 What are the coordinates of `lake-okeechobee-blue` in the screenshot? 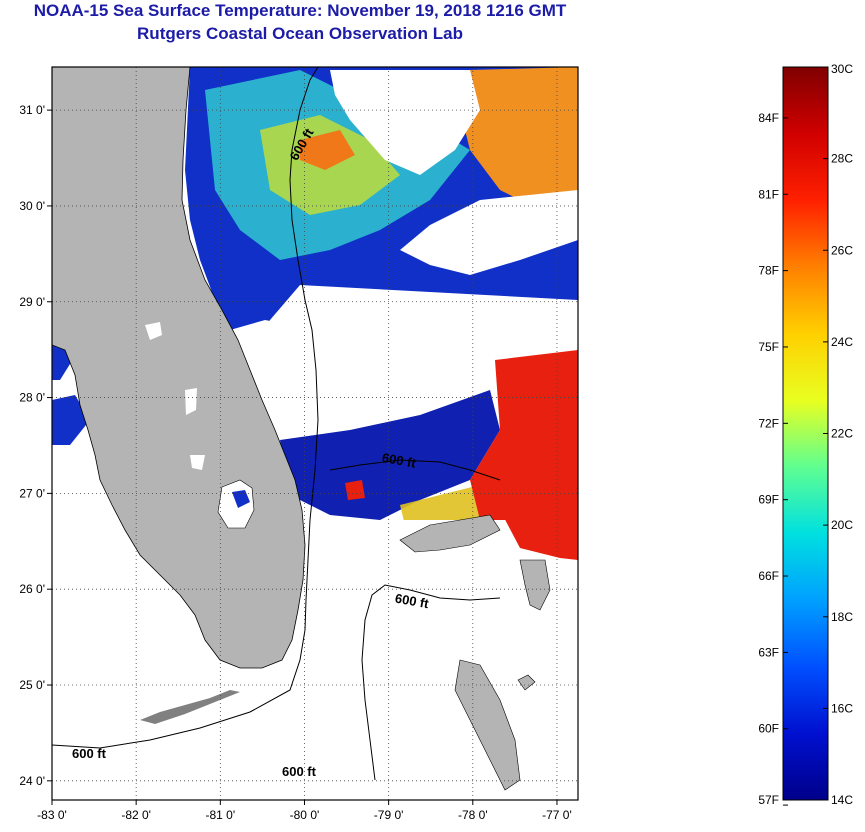 It's located at (241, 499).